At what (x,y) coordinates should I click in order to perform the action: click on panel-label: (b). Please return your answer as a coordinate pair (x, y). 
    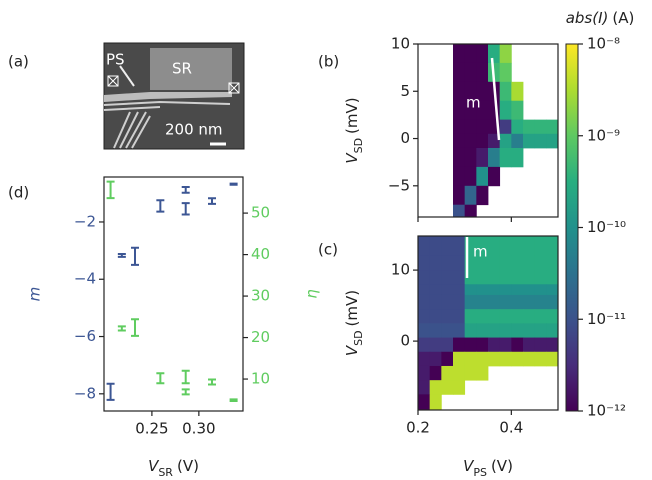
    Looking at the image, I should click on (328, 62).